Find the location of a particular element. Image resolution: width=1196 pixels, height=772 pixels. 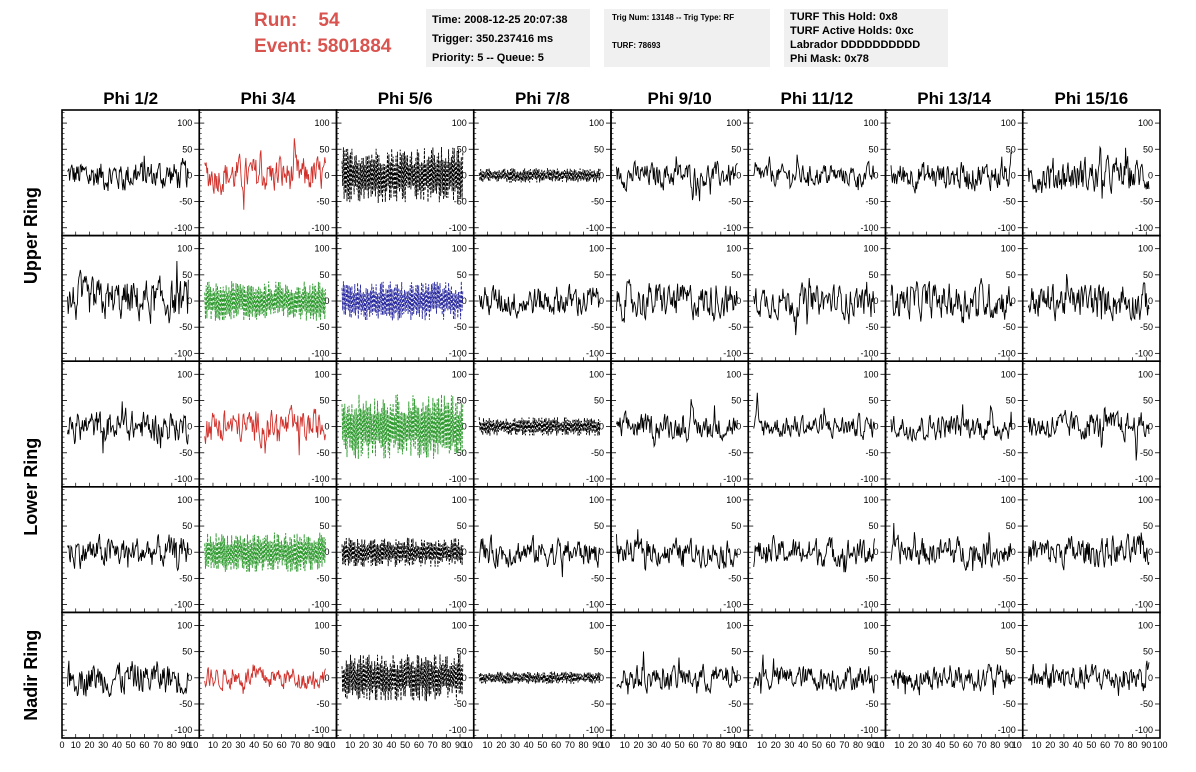

column-header-8: Phi 15/16 is located at coordinates (1092, 98).